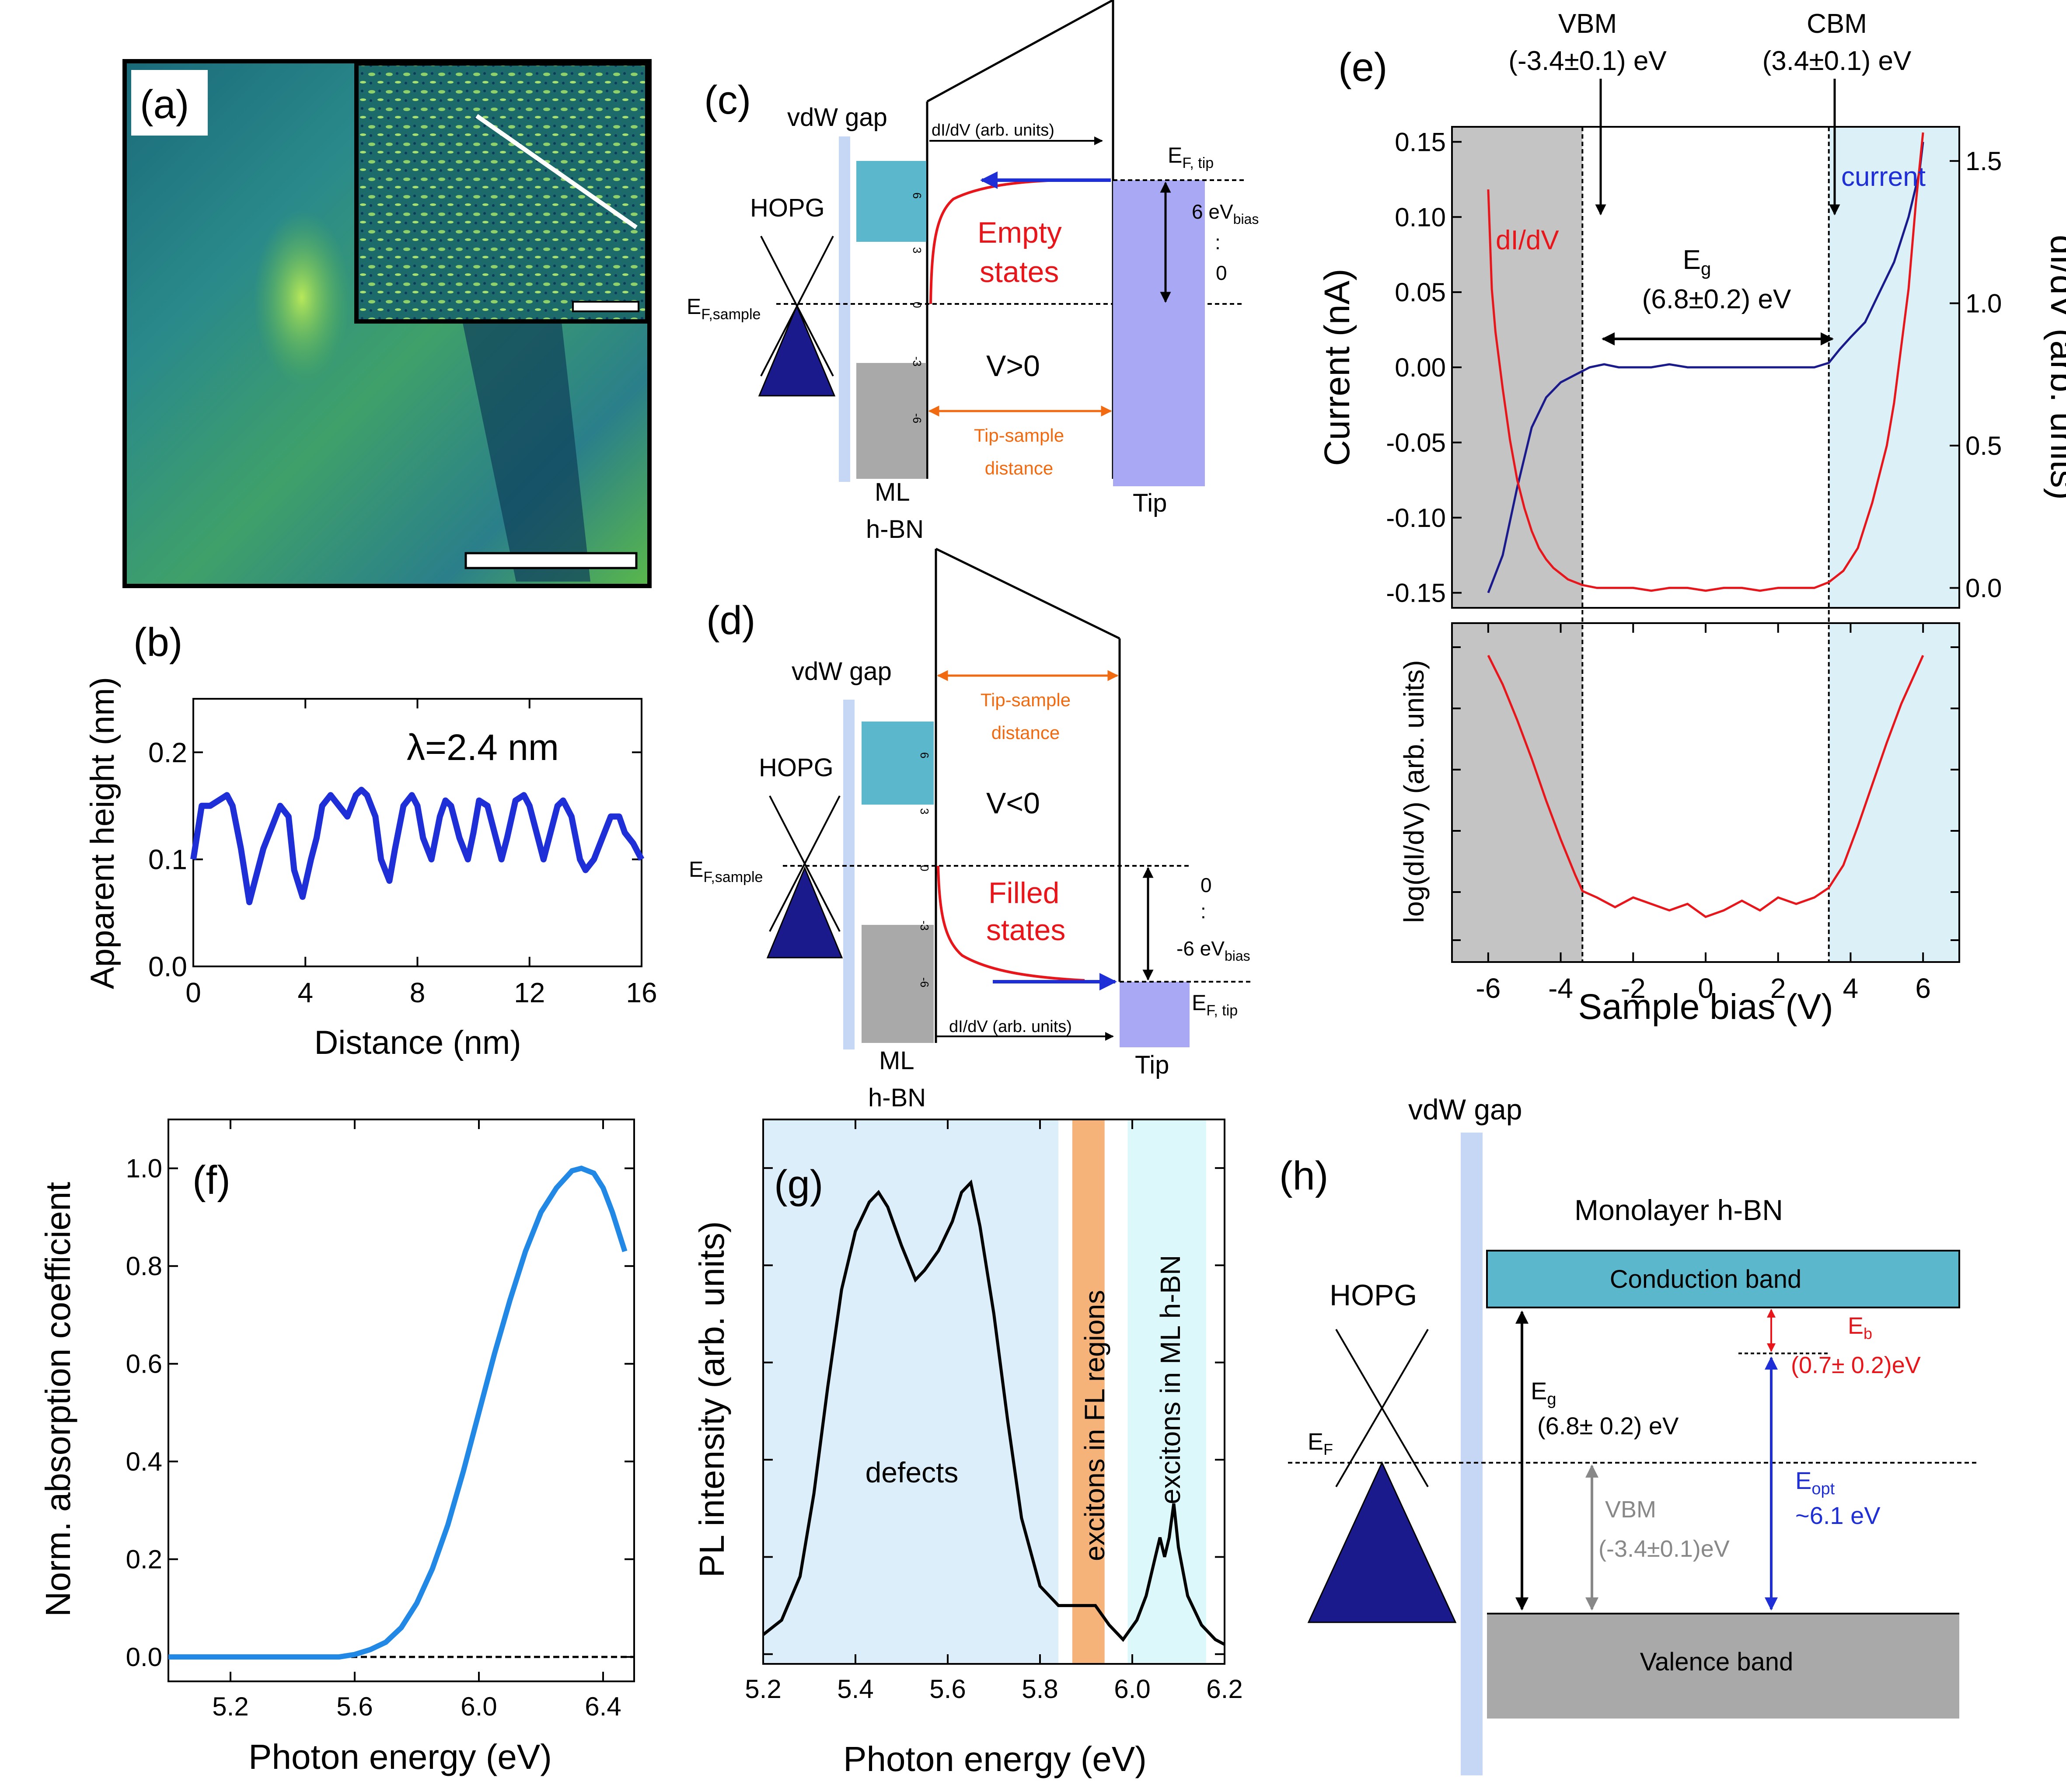 Image resolution: width=2066 pixels, height=1792 pixels. Describe the element at coordinates (102, 833) in the screenshot. I see `y-axis-label: Apparent height (nm)` at that location.